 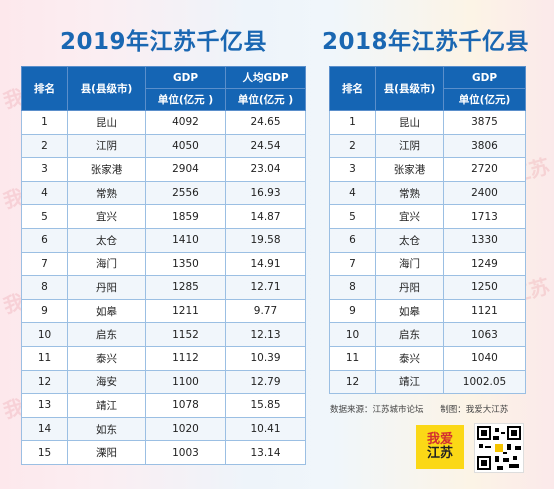 I want to click on county-cell: 海安, so click(x=106, y=382).